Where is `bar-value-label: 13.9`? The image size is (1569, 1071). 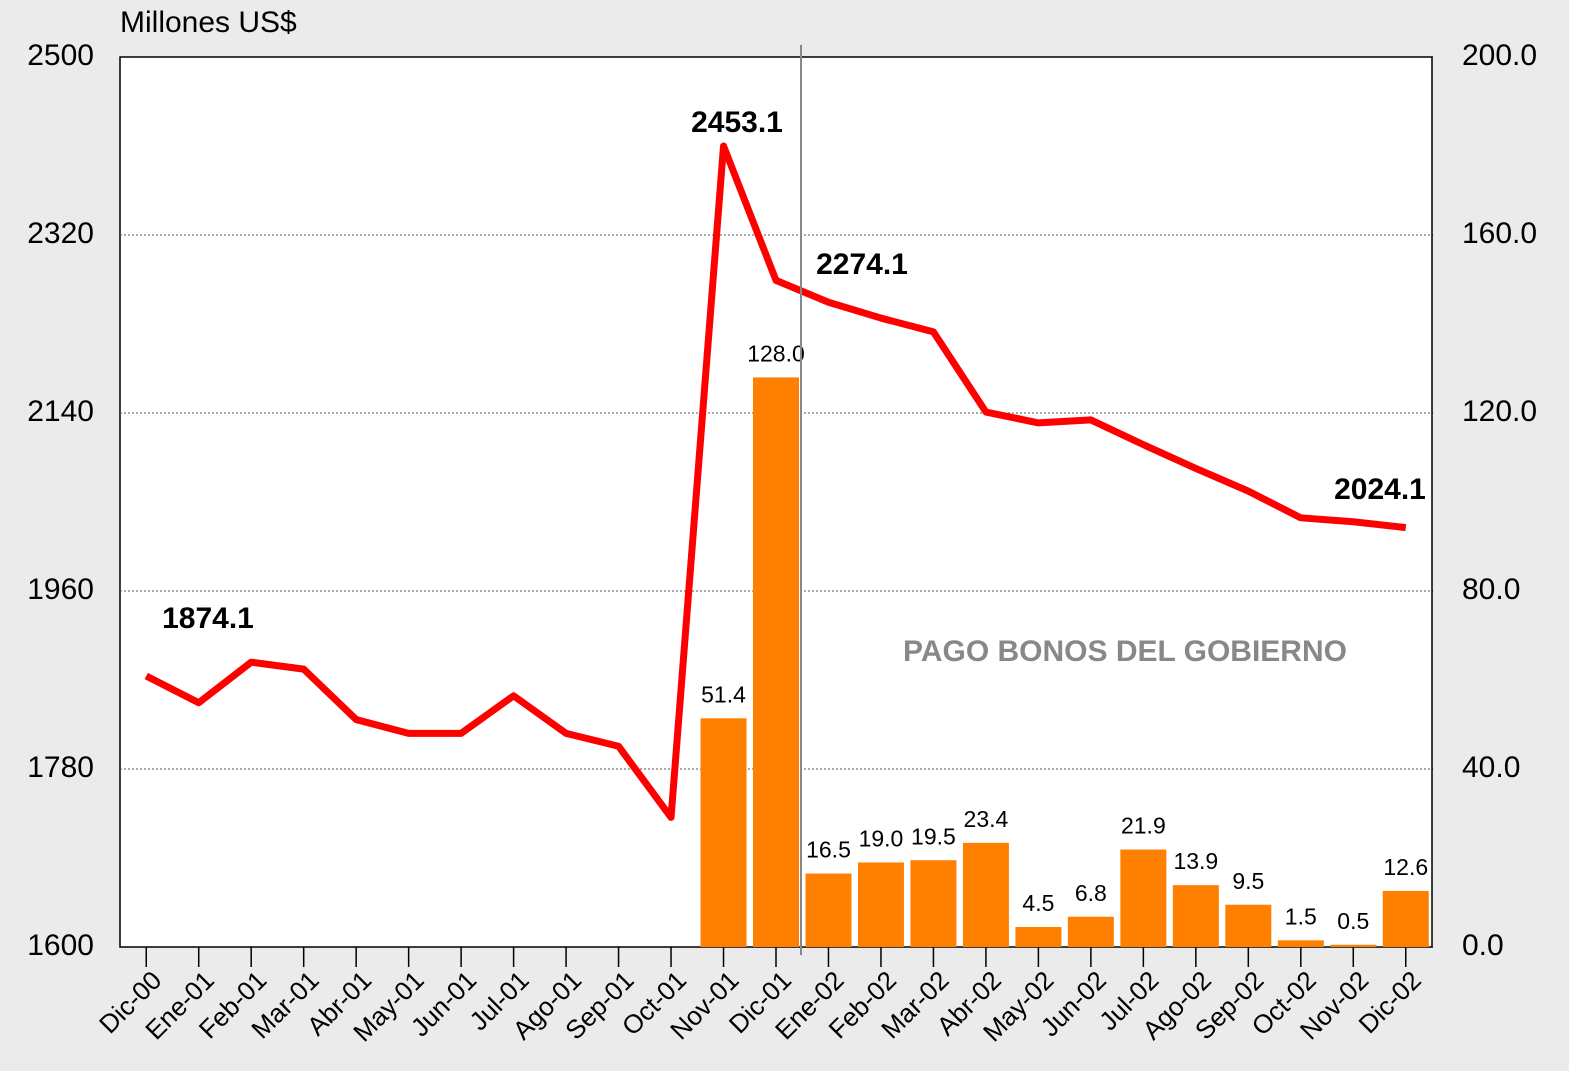
bar-value-label: 13.9 is located at coordinates (1195, 861).